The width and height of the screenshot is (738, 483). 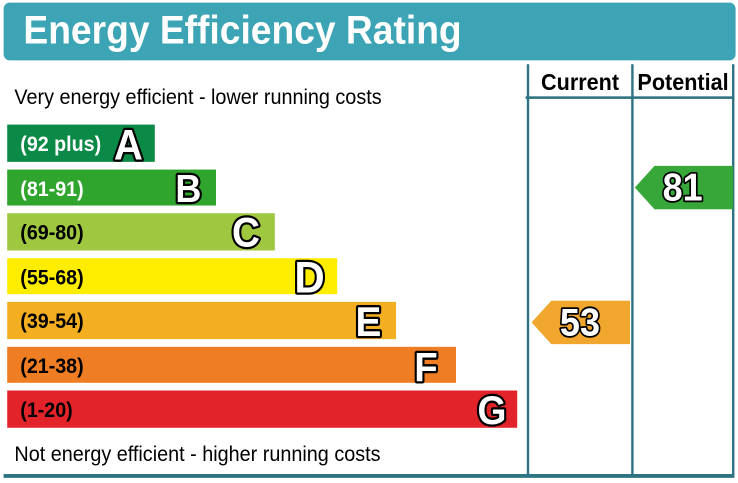 What do you see at coordinates (246, 234) in the screenshot?
I see `svg-text: C` at bounding box center [246, 234].